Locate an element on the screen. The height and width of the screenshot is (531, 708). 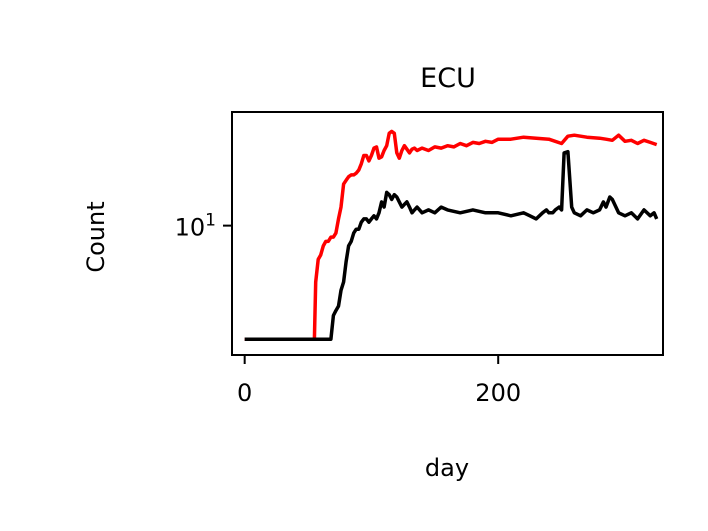
chart-title: ECU is located at coordinates (448, 78).